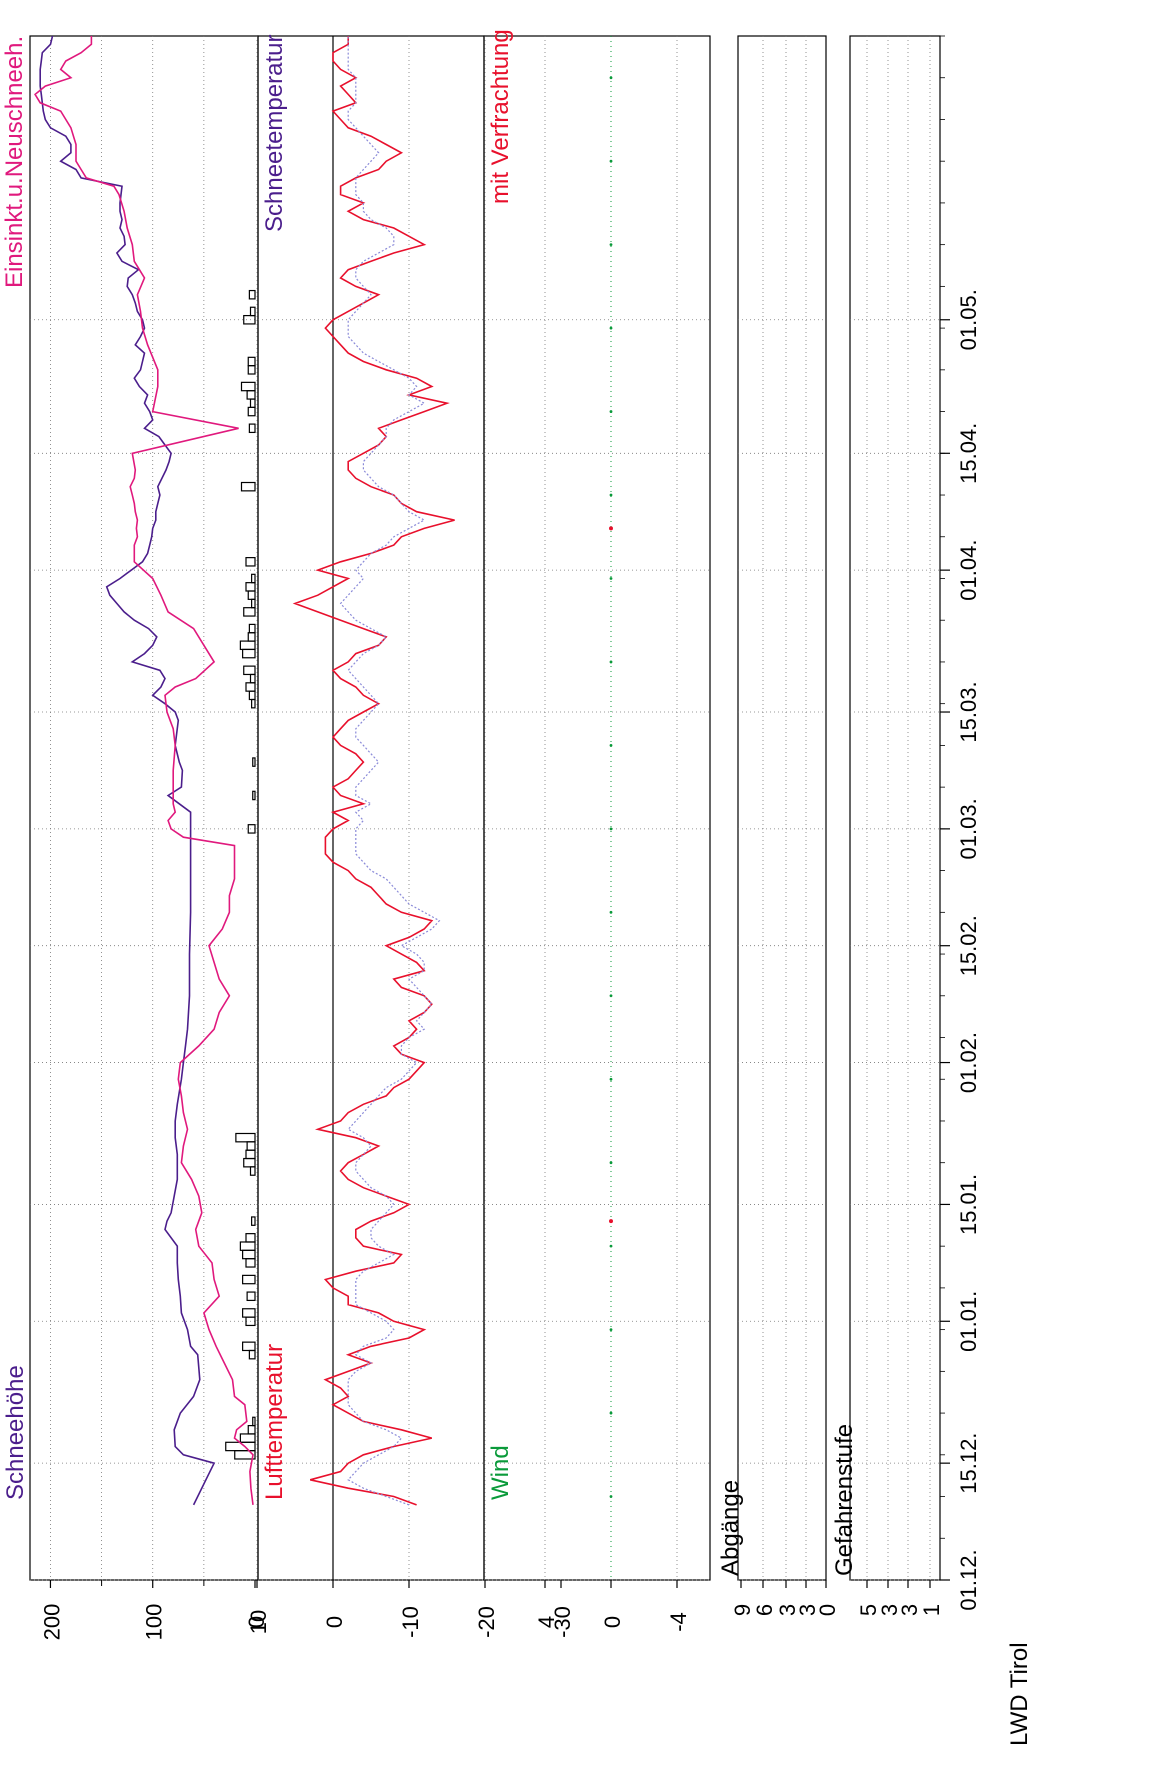  Describe the element at coordinates (868, 1610) in the screenshot. I see `y-tick-label: 5` at that location.